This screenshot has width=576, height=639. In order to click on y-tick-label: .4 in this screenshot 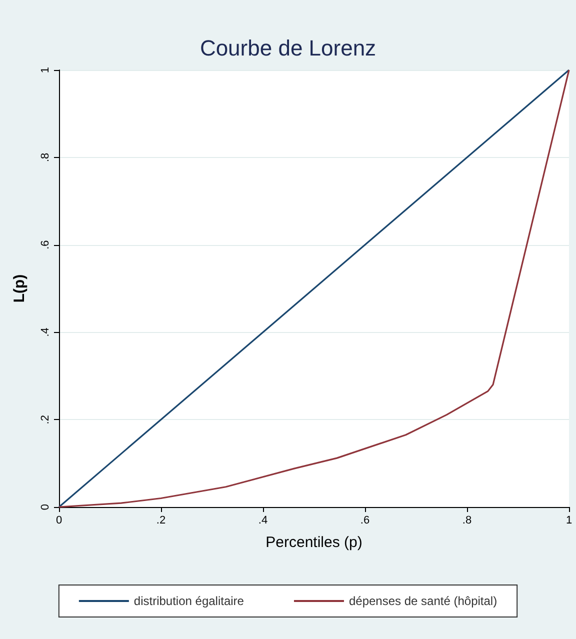, I will do `click(46, 332)`.